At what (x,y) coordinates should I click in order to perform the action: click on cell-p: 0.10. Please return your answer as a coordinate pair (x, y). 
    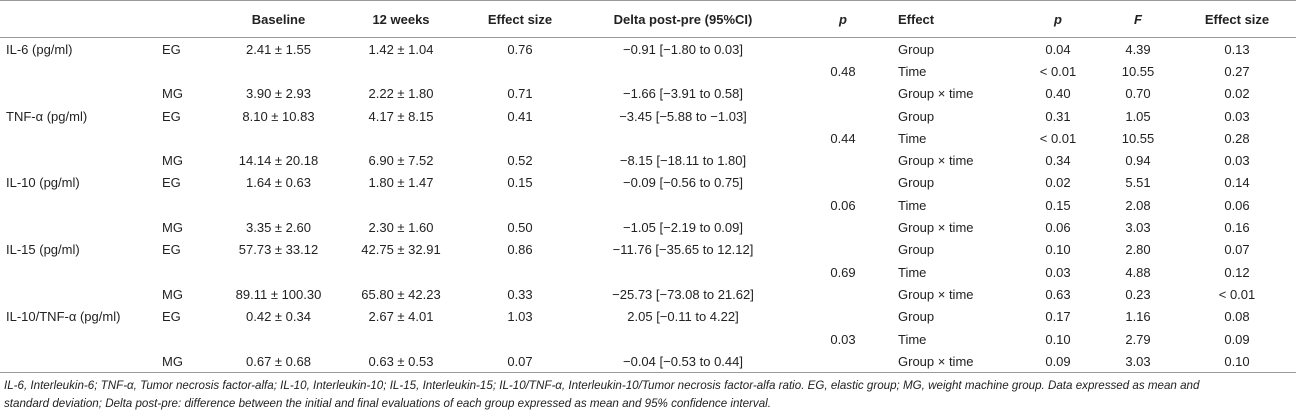
    Looking at the image, I should click on (1058, 250).